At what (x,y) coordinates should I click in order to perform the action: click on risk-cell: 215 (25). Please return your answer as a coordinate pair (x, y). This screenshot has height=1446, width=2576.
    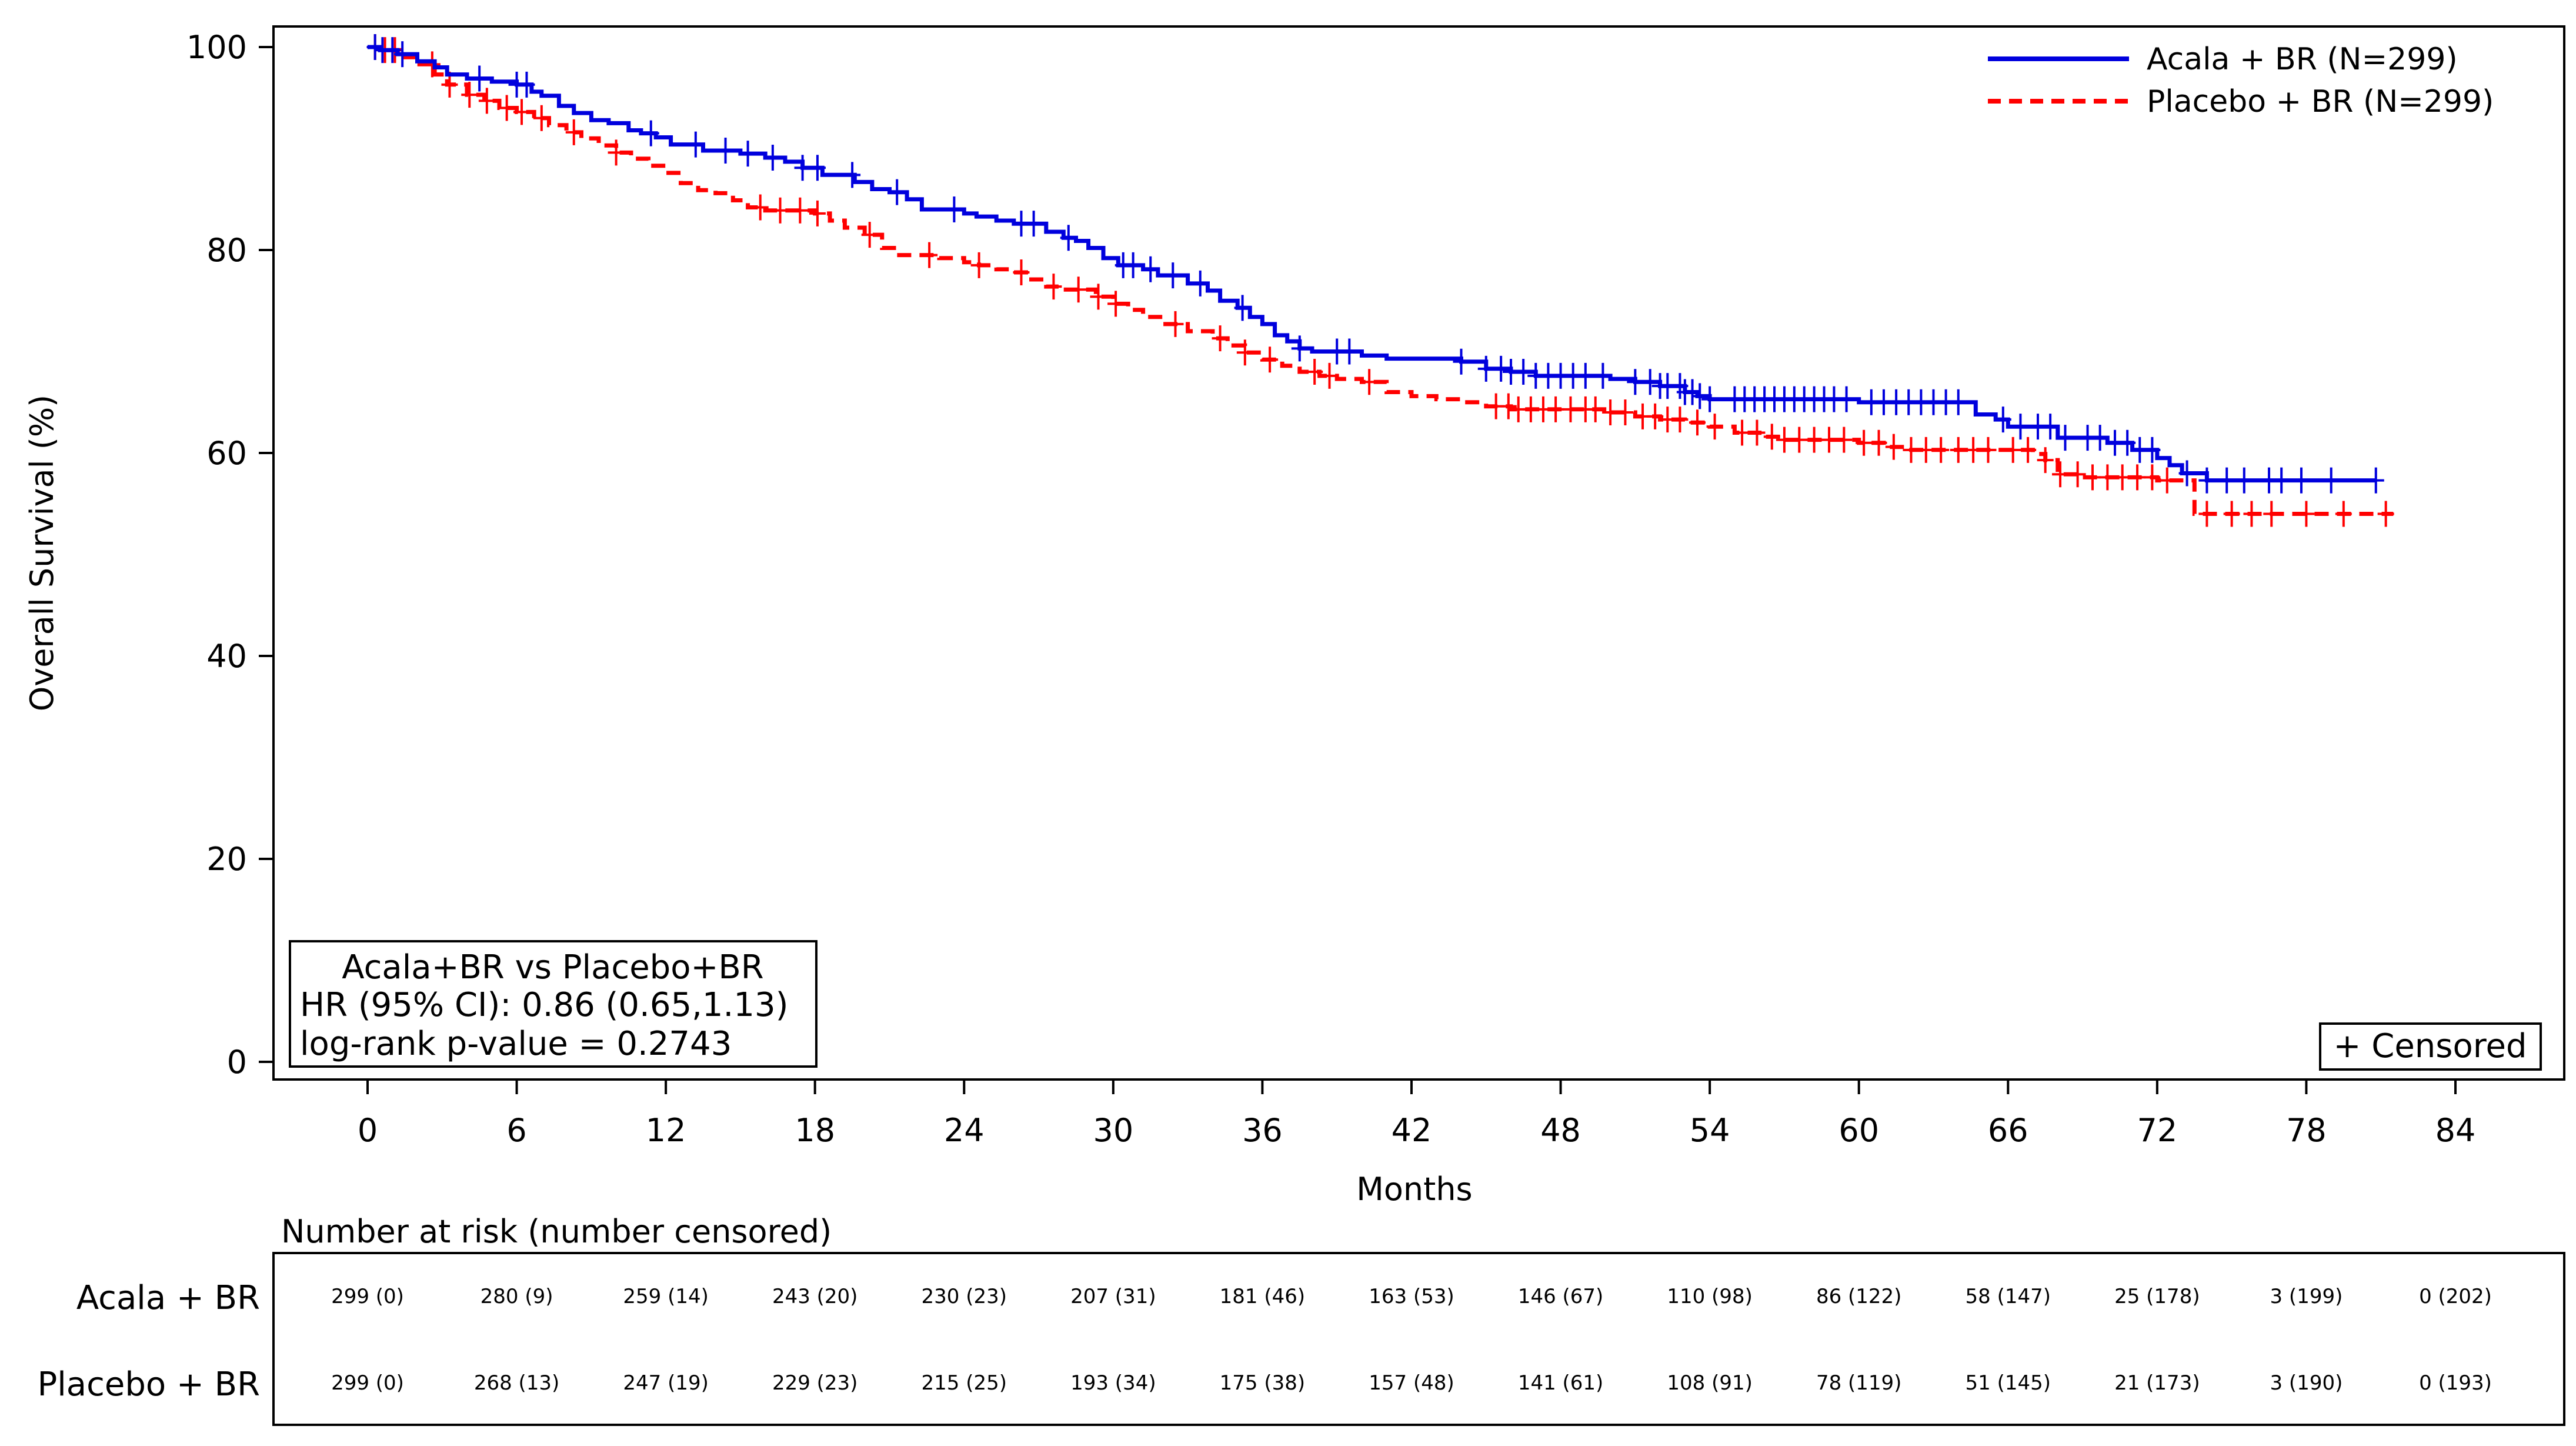
    Looking at the image, I should click on (964, 1383).